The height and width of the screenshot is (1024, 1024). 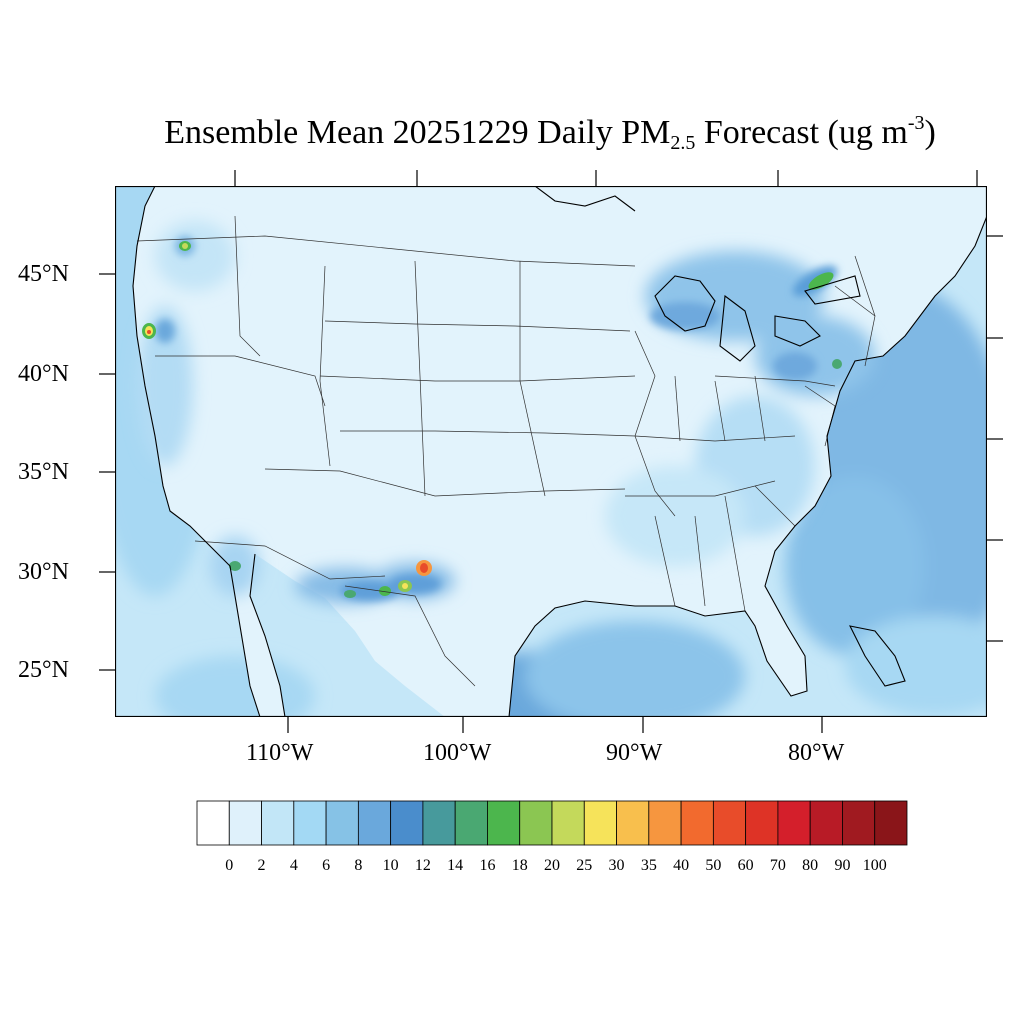 What do you see at coordinates (584, 865) in the screenshot?
I see `colorbar-label: 25` at bounding box center [584, 865].